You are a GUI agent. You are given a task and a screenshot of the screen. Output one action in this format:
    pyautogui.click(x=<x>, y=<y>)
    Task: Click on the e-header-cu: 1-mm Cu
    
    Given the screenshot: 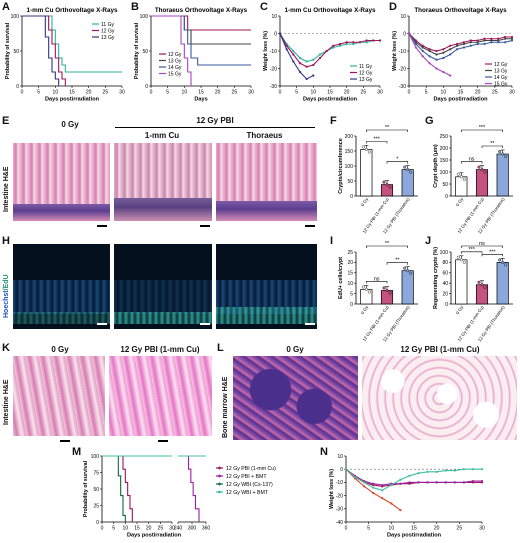 What is the action you would take?
    pyautogui.click(x=162, y=135)
    